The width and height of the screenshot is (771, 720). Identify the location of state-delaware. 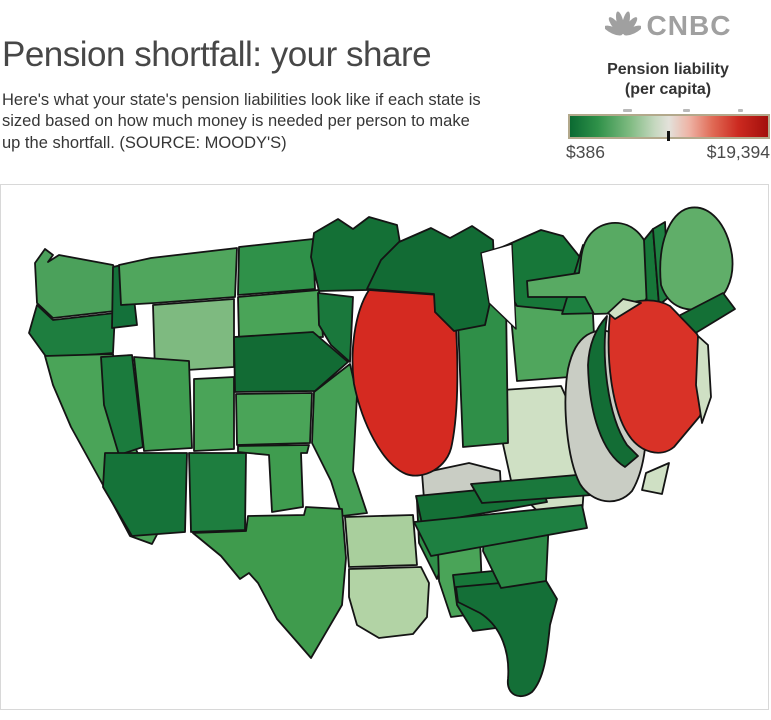
(655, 478).